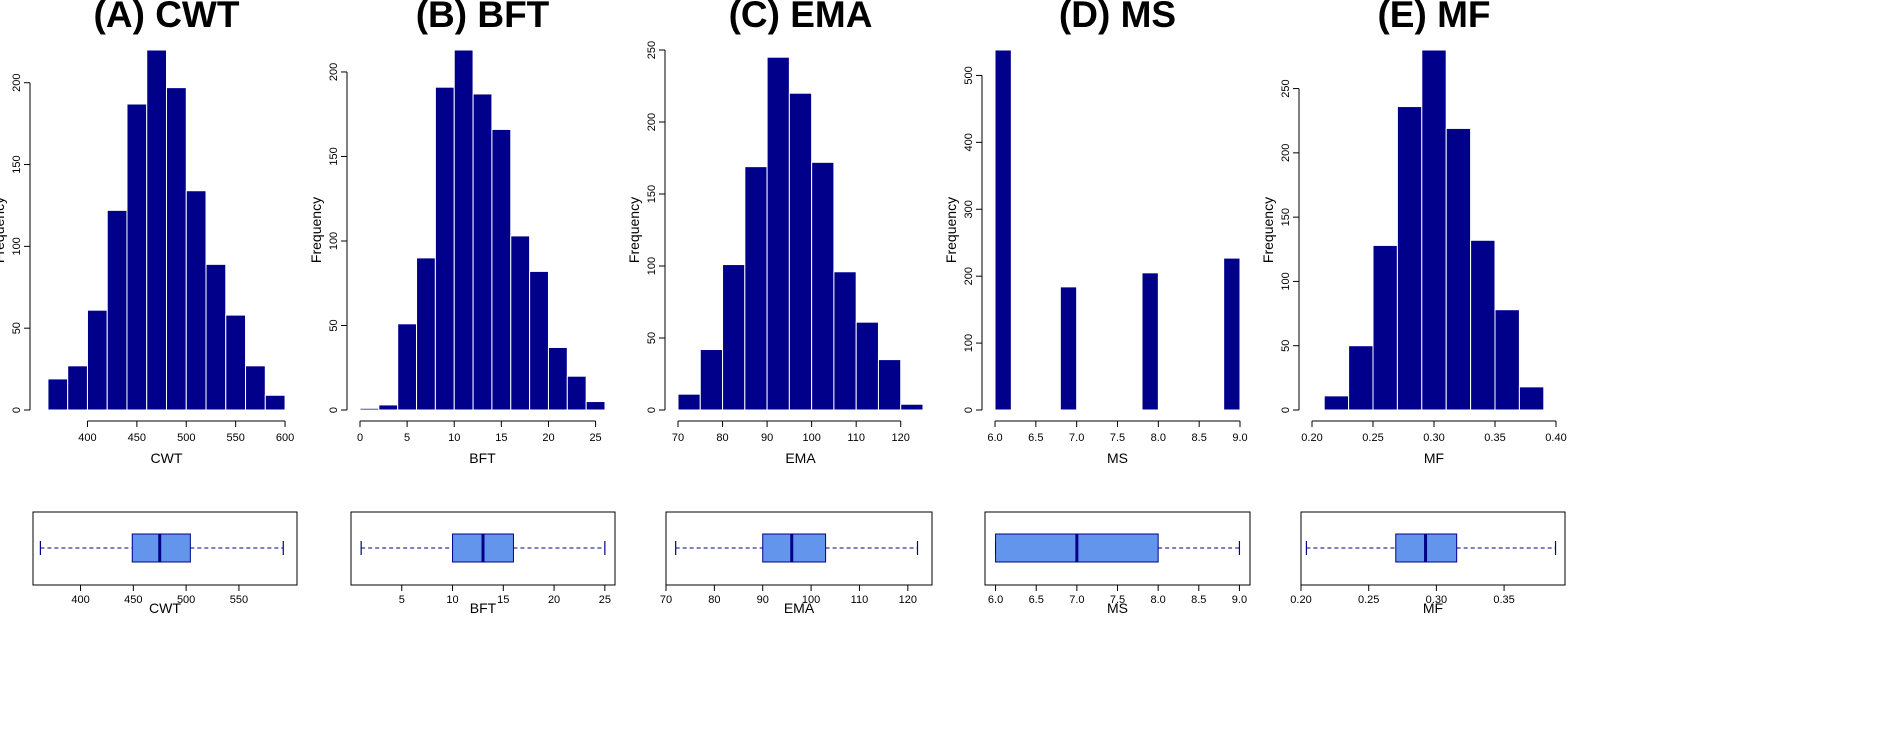  What do you see at coordinates (767, 438) in the screenshot?
I see `x-tick-label: 90` at bounding box center [767, 438].